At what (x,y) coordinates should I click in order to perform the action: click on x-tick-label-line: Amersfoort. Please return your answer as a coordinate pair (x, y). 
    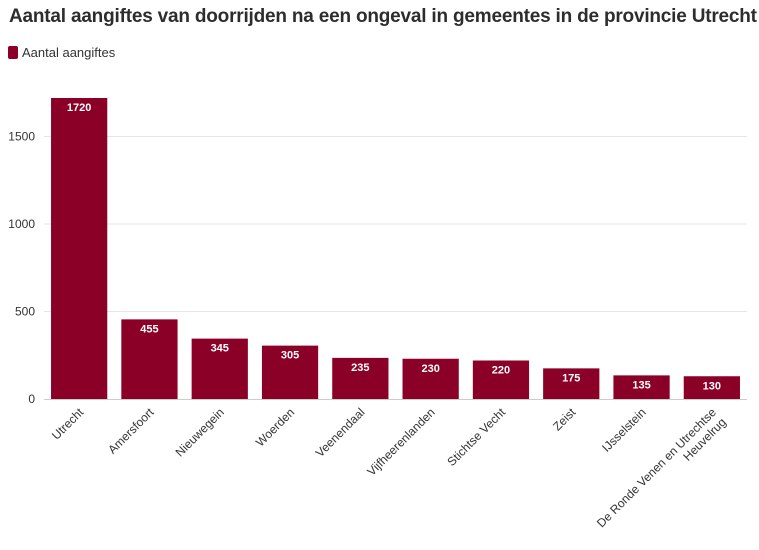
    Looking at the image, I should click on (131, 431).